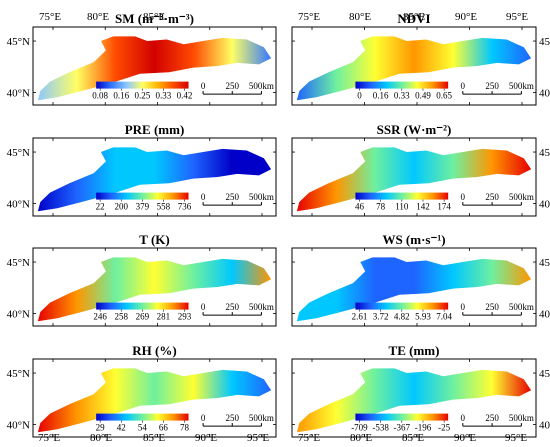  I want to click on colorbar-tick-label: 281, so click(164, 317).